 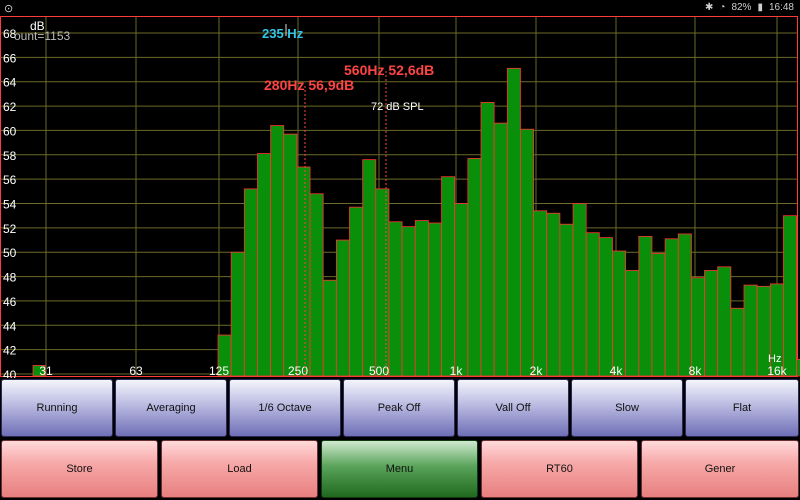 What do you see at coordinates (709, 7) in the screenshot?
I see `bluetooth-icon: ✱` at bounding box center [709, 7].